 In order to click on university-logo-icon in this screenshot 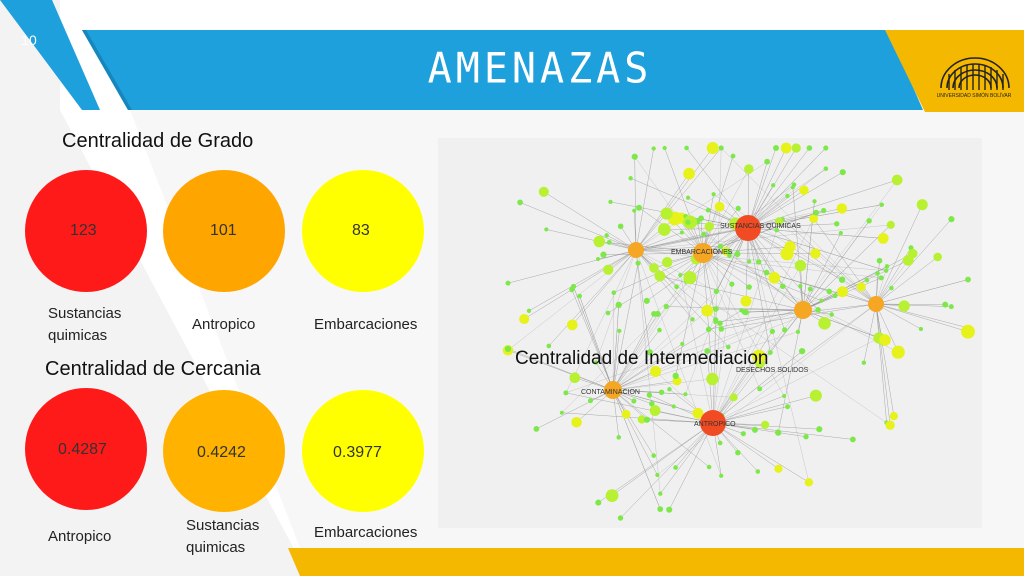, I will do `click(975, 73)`.